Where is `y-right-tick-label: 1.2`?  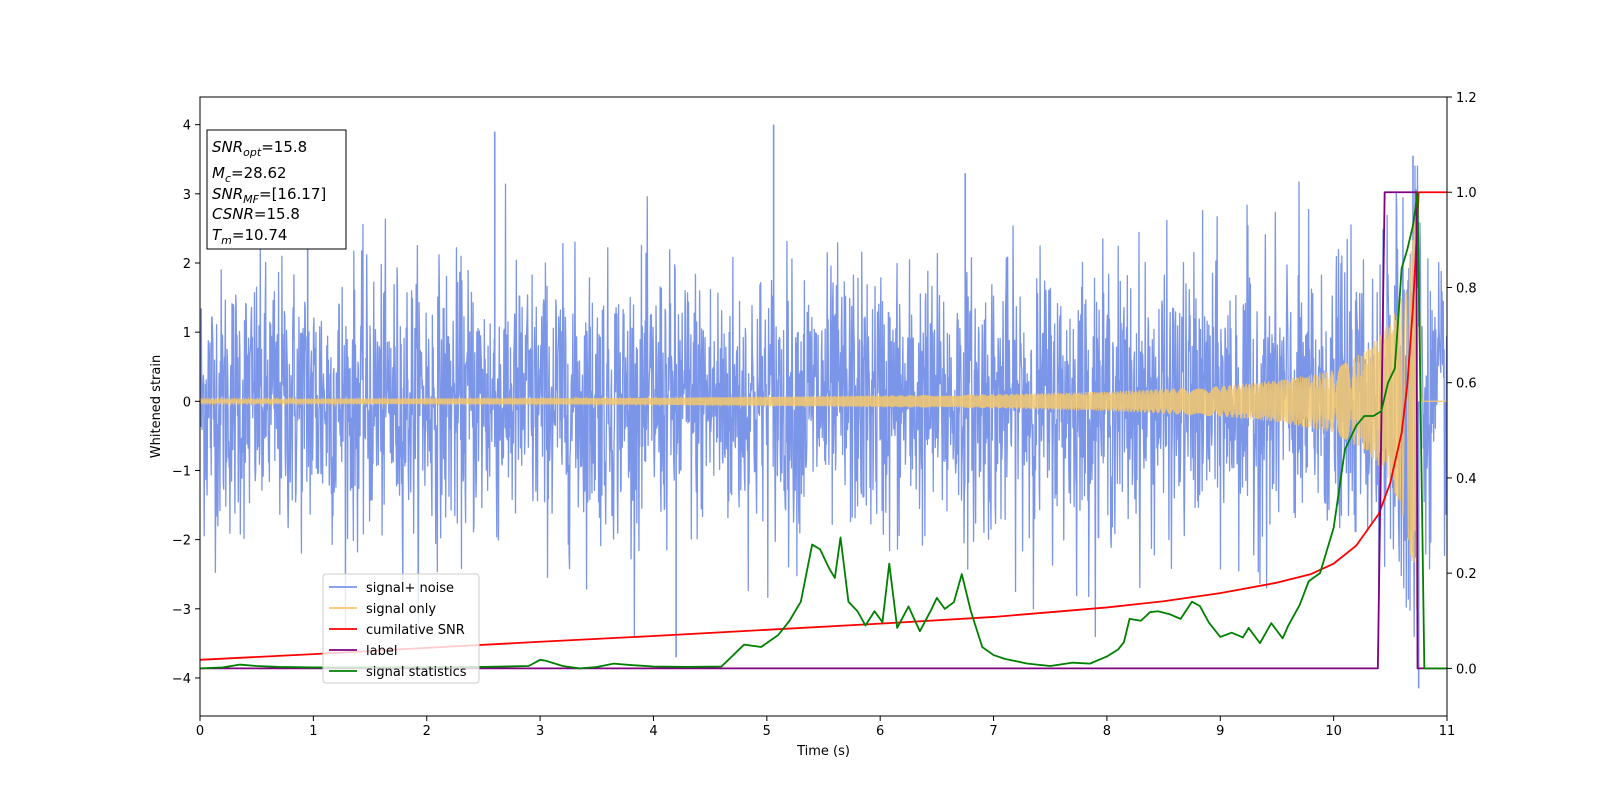
y-right-tick-label: 1.2 is located at coordinates (1466, 98).